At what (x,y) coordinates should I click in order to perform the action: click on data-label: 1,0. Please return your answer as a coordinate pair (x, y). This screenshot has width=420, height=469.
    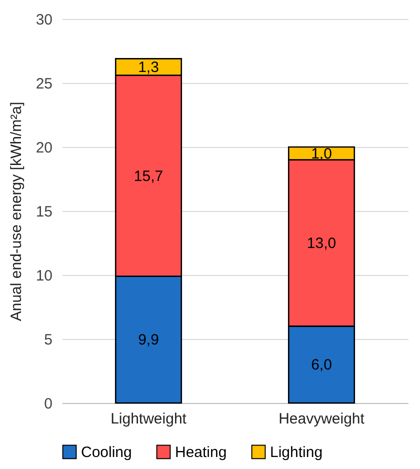
    Looking at the image, I should click on (321, 153).